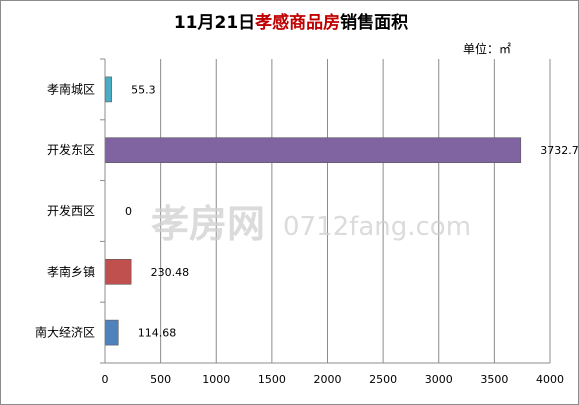  Describe the element at coordinates (487, 48) in the screenshot. I see `unit-label: 单位：㎡` at that location.